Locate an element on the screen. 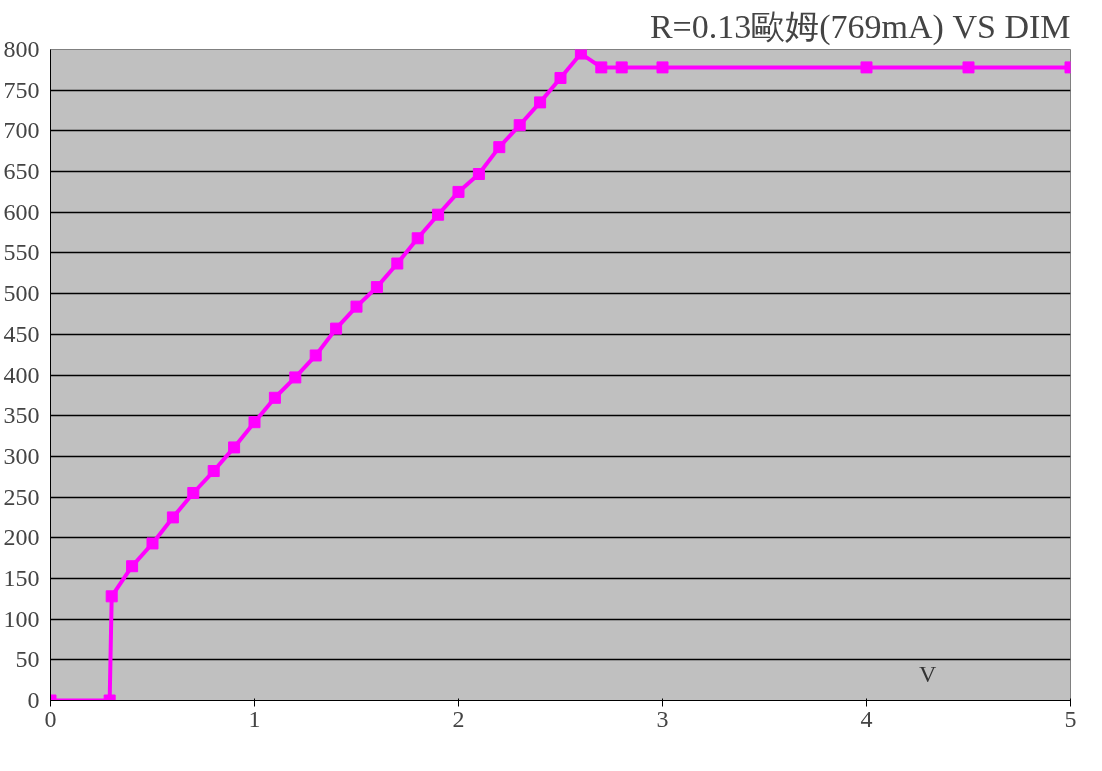 The width and height of the screenshot is (1102, 771). chart-title: R=0.13歐姆(769mA) VS DIM is located at coordinates (860, 26).